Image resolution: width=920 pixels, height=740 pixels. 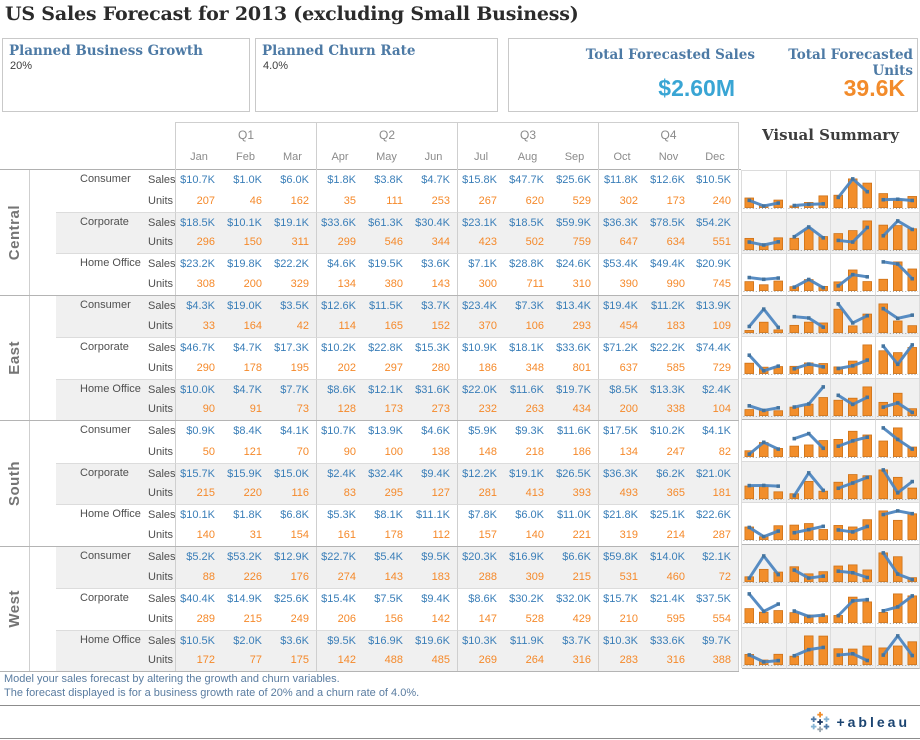 What do you see at coordinates (668, 306) in the screenshot?
I see `sales-value-cell: $11.2K` at bounding box center [668, 306].